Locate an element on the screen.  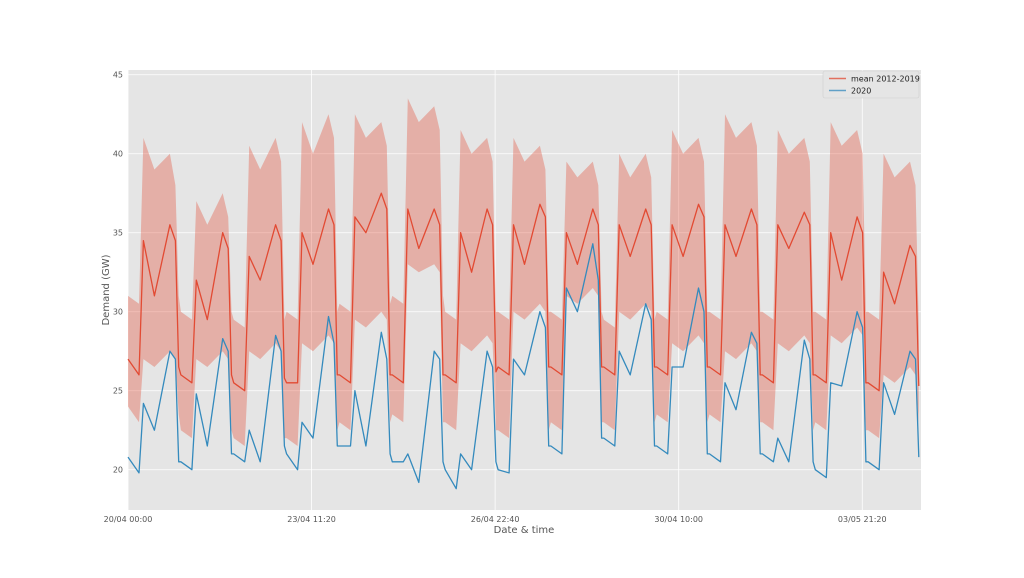
x-tick-label: 23/04 11:20 is located at coordinates (311, 519).